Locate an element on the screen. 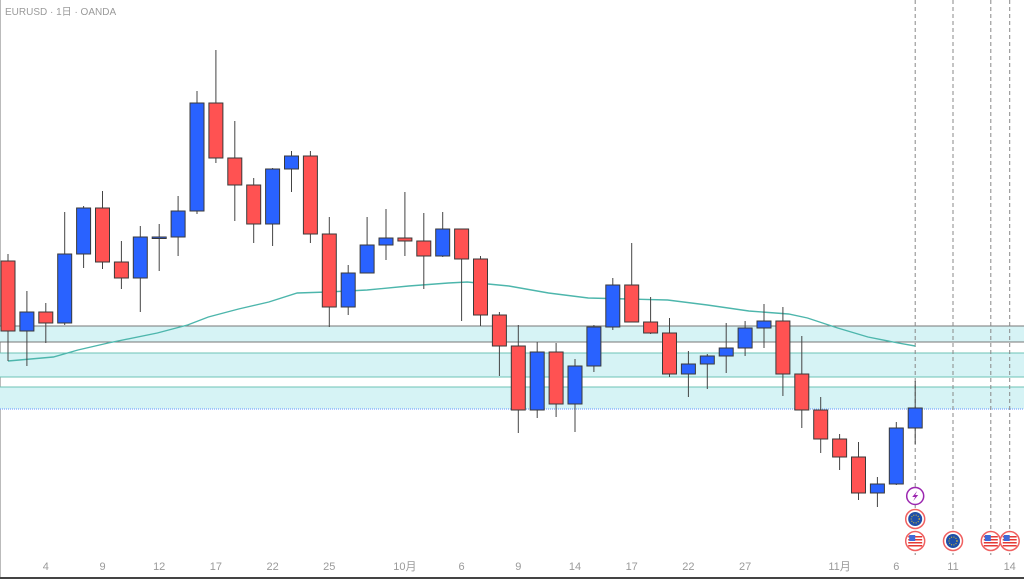  x-tick-label: 9 is located at coordinates (518, 567).